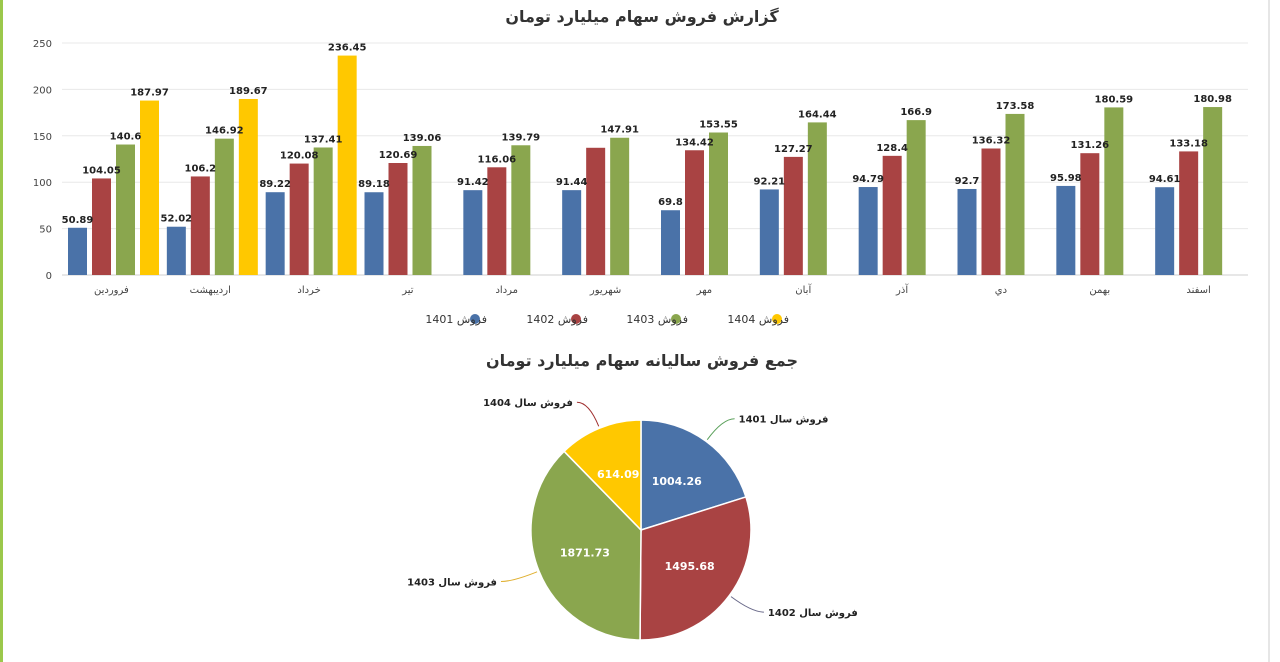 The height and width of the screenshot is (662, 1280). I want to click on bar-y-tick-label: 0, so click(49, 276).